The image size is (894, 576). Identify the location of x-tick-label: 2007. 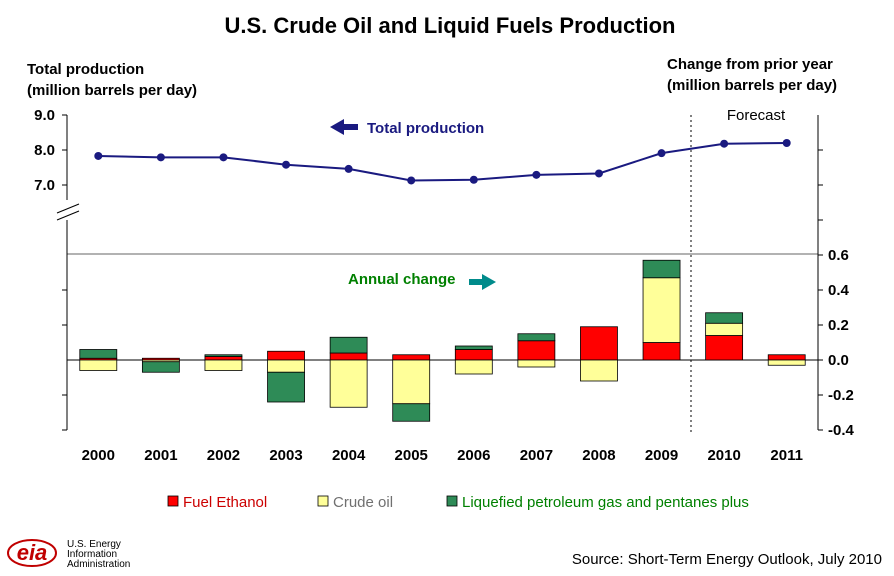
(536, 455).